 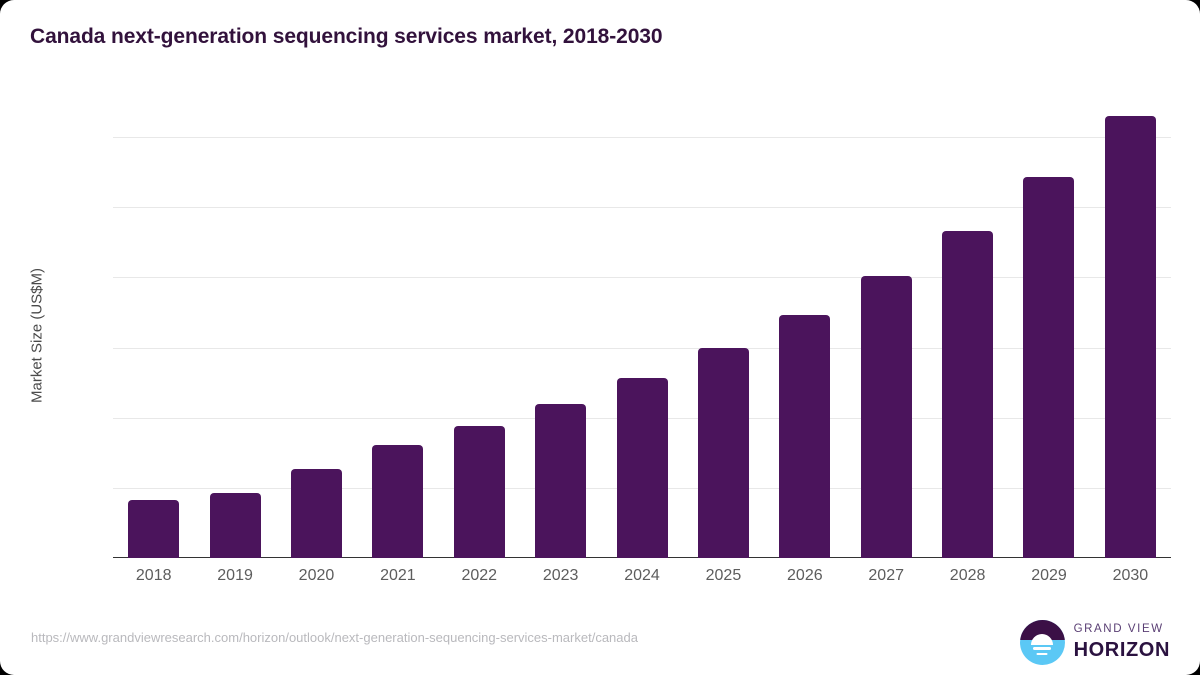 I want to click on x-axis-tick: 2029, so click(x=1049, y=575).